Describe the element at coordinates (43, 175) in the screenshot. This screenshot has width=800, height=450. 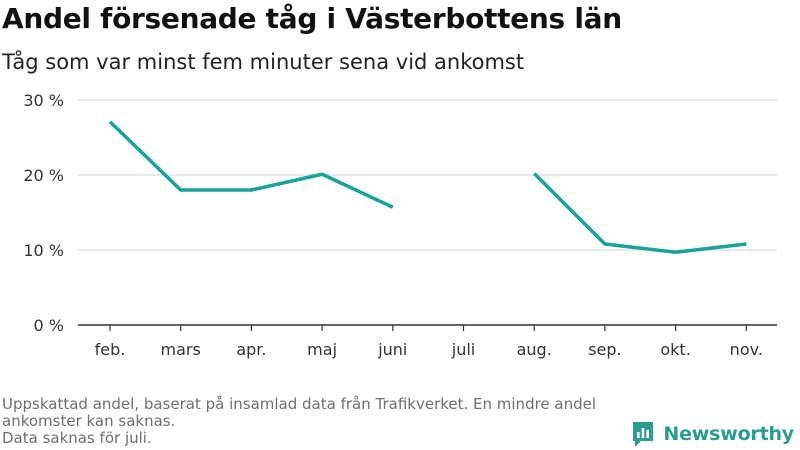
I see `y-tick-label: 20 %` at that location.